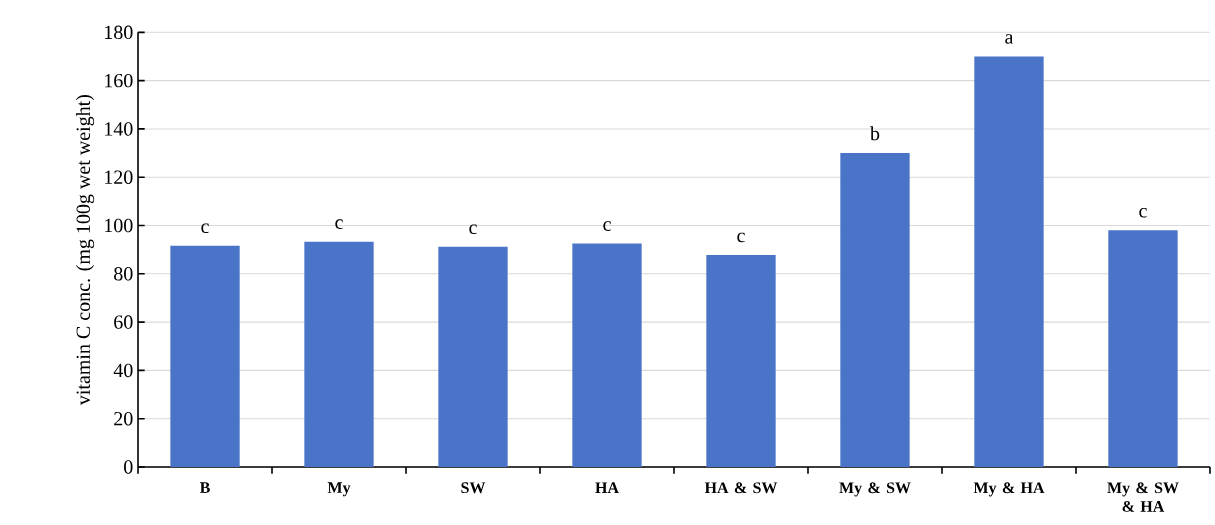 The image size is (1215, 525). Describe the element at coordinates (1009, 489) in the screenshot. I see `x-tick-label: My & HA` at that location.